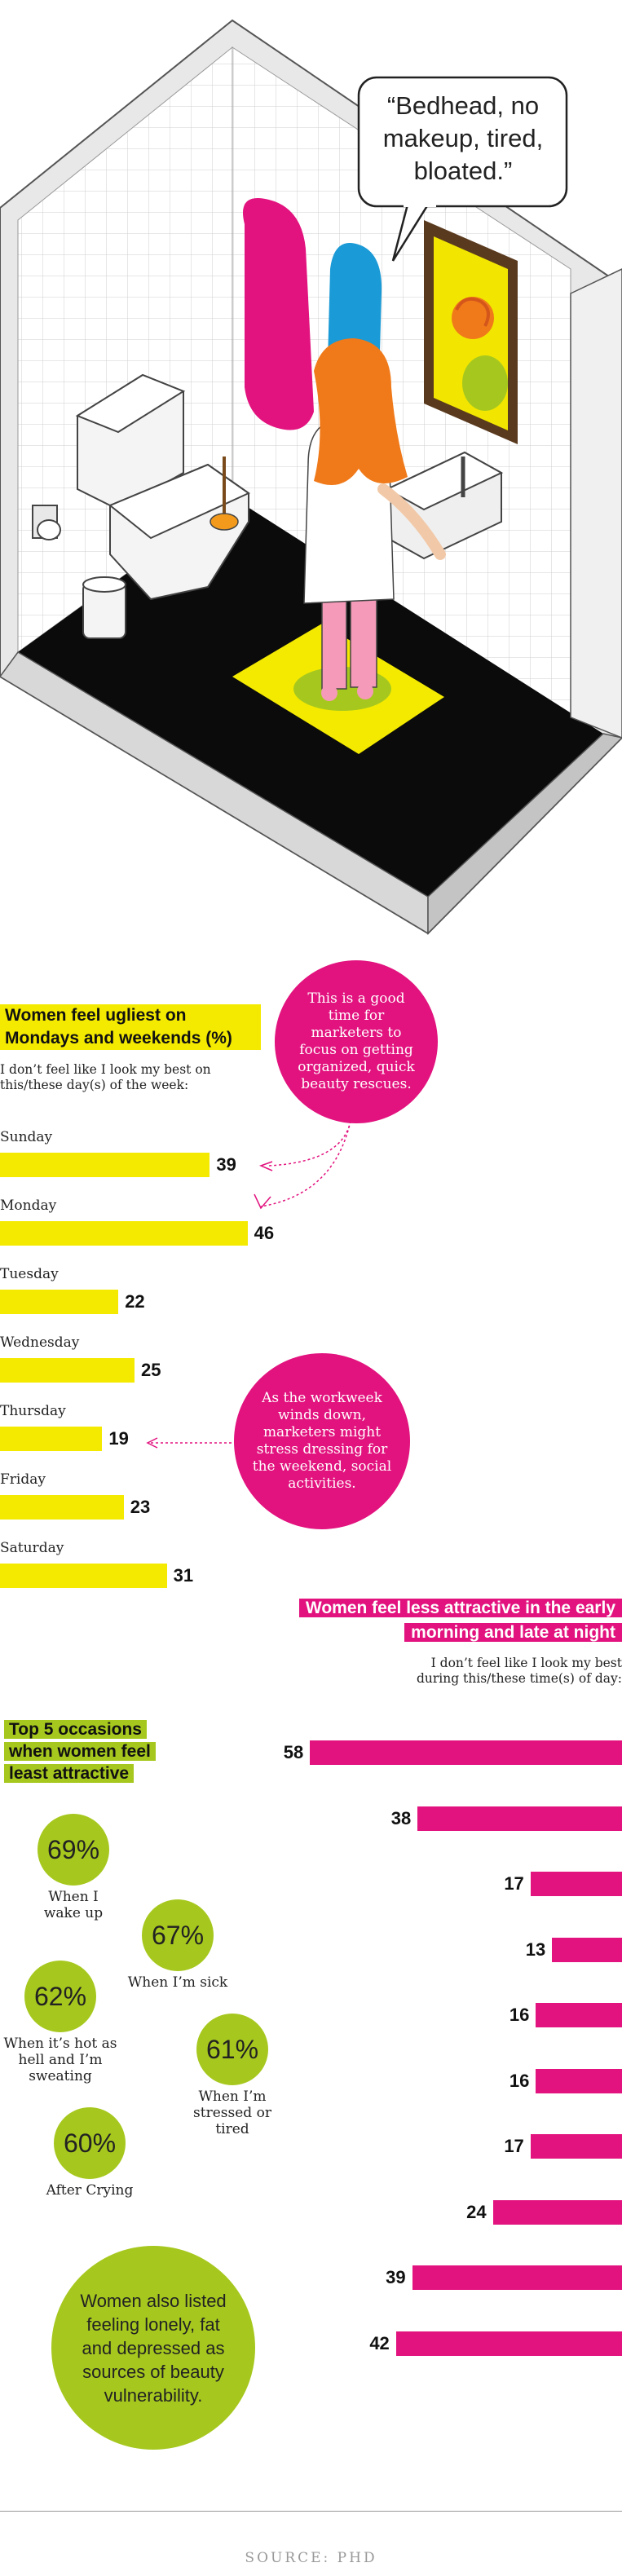 The width and height of the screenshot is (622, 2576). What do you see at coordinates (28, 1206) in the screenshot?
I see `weekday-label: Monday` at bounding box center [28, 1206].